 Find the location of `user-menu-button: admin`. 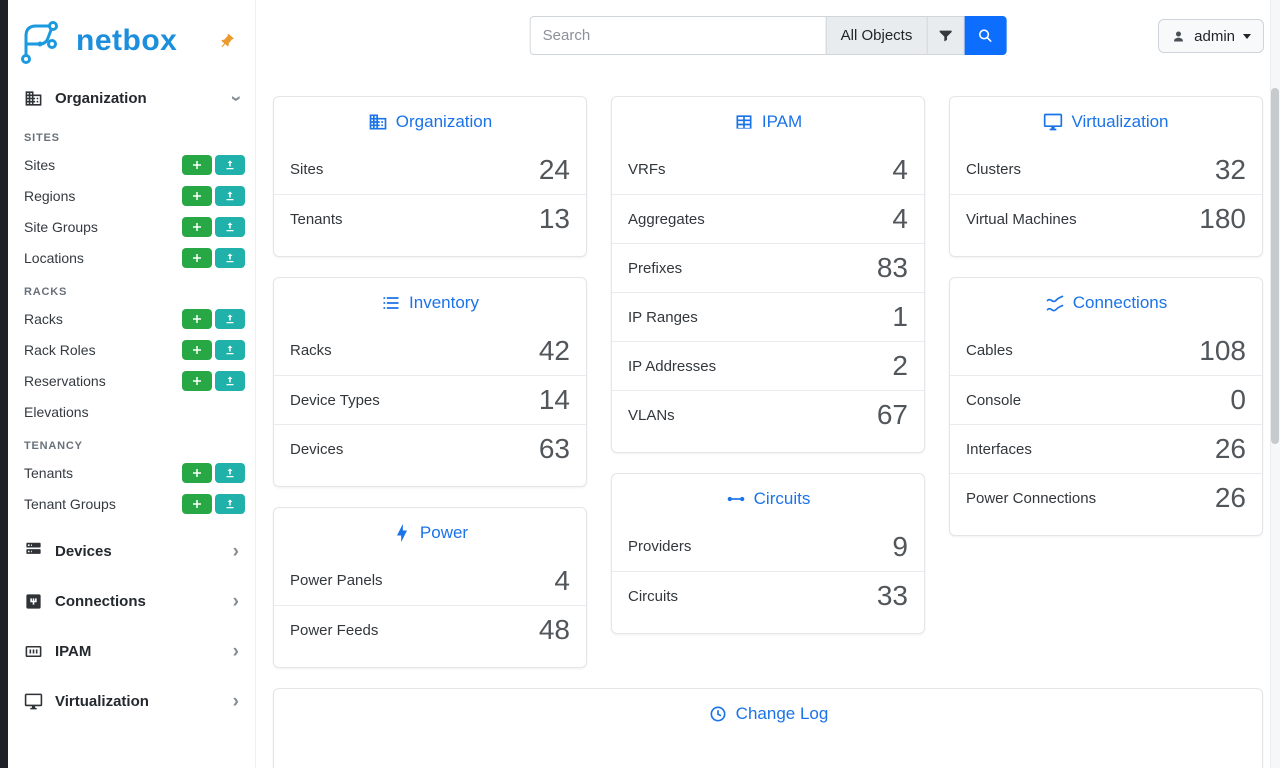

user-menu-button: admin is located at coordinates (1211, 36).